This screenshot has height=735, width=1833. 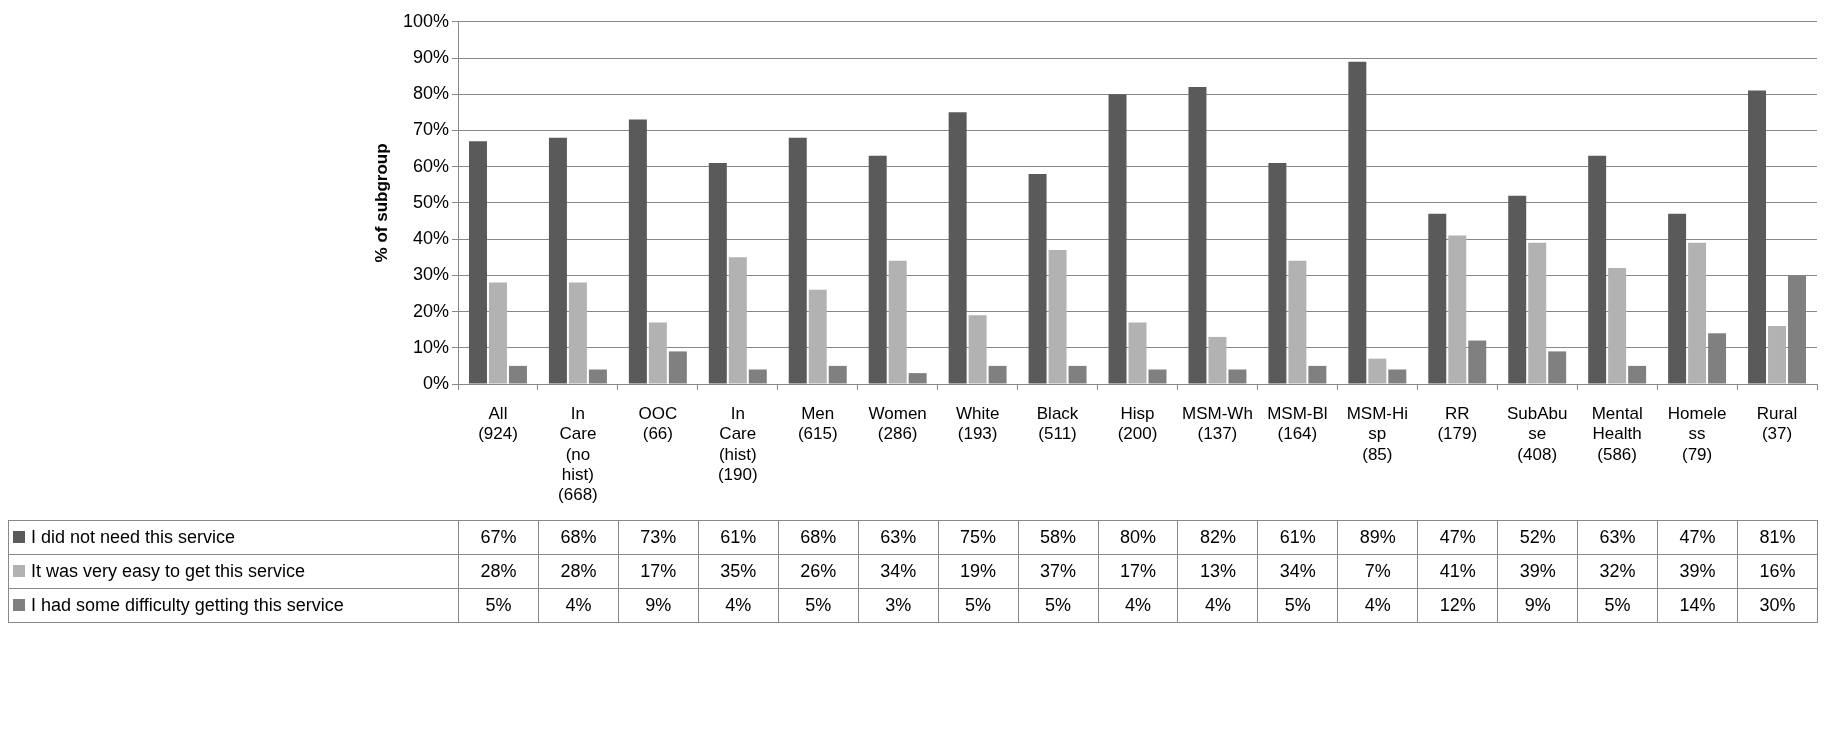 I want to click on y-tick-label: 90%, so click(x=430, y=56).